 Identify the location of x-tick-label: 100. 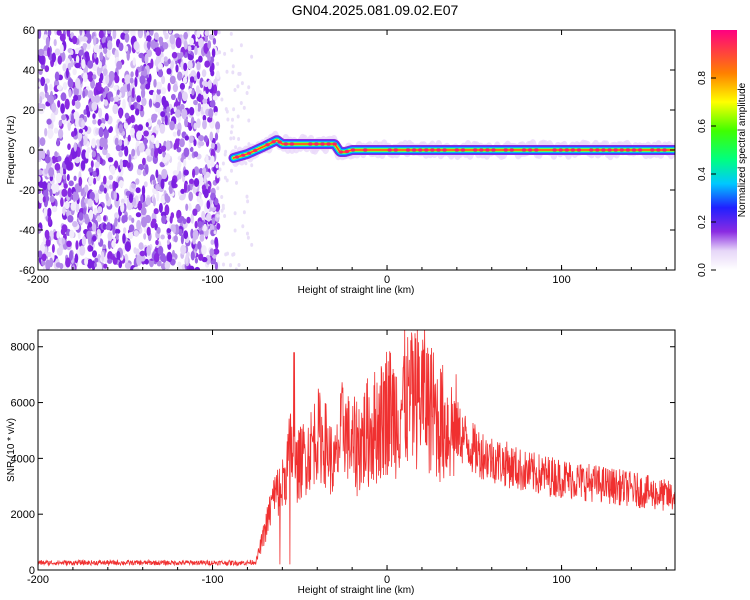
(561, 280).